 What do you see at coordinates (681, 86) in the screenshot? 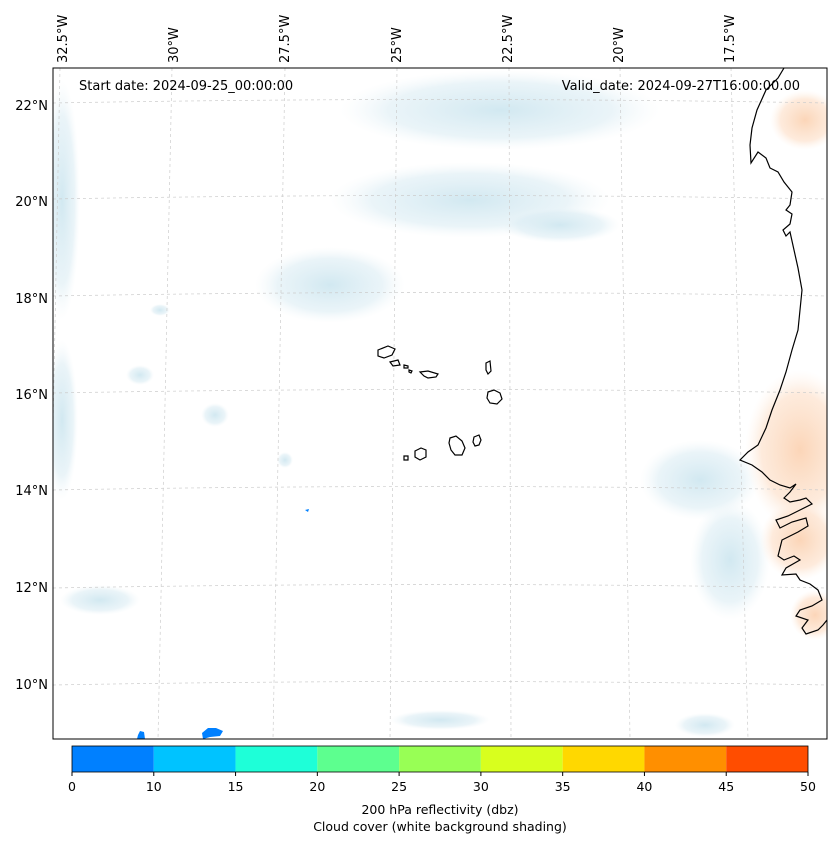
I see `valid-date-label: Valid_date: 2024-09-27T16:00:00.00` at bounding box center [681, 86].